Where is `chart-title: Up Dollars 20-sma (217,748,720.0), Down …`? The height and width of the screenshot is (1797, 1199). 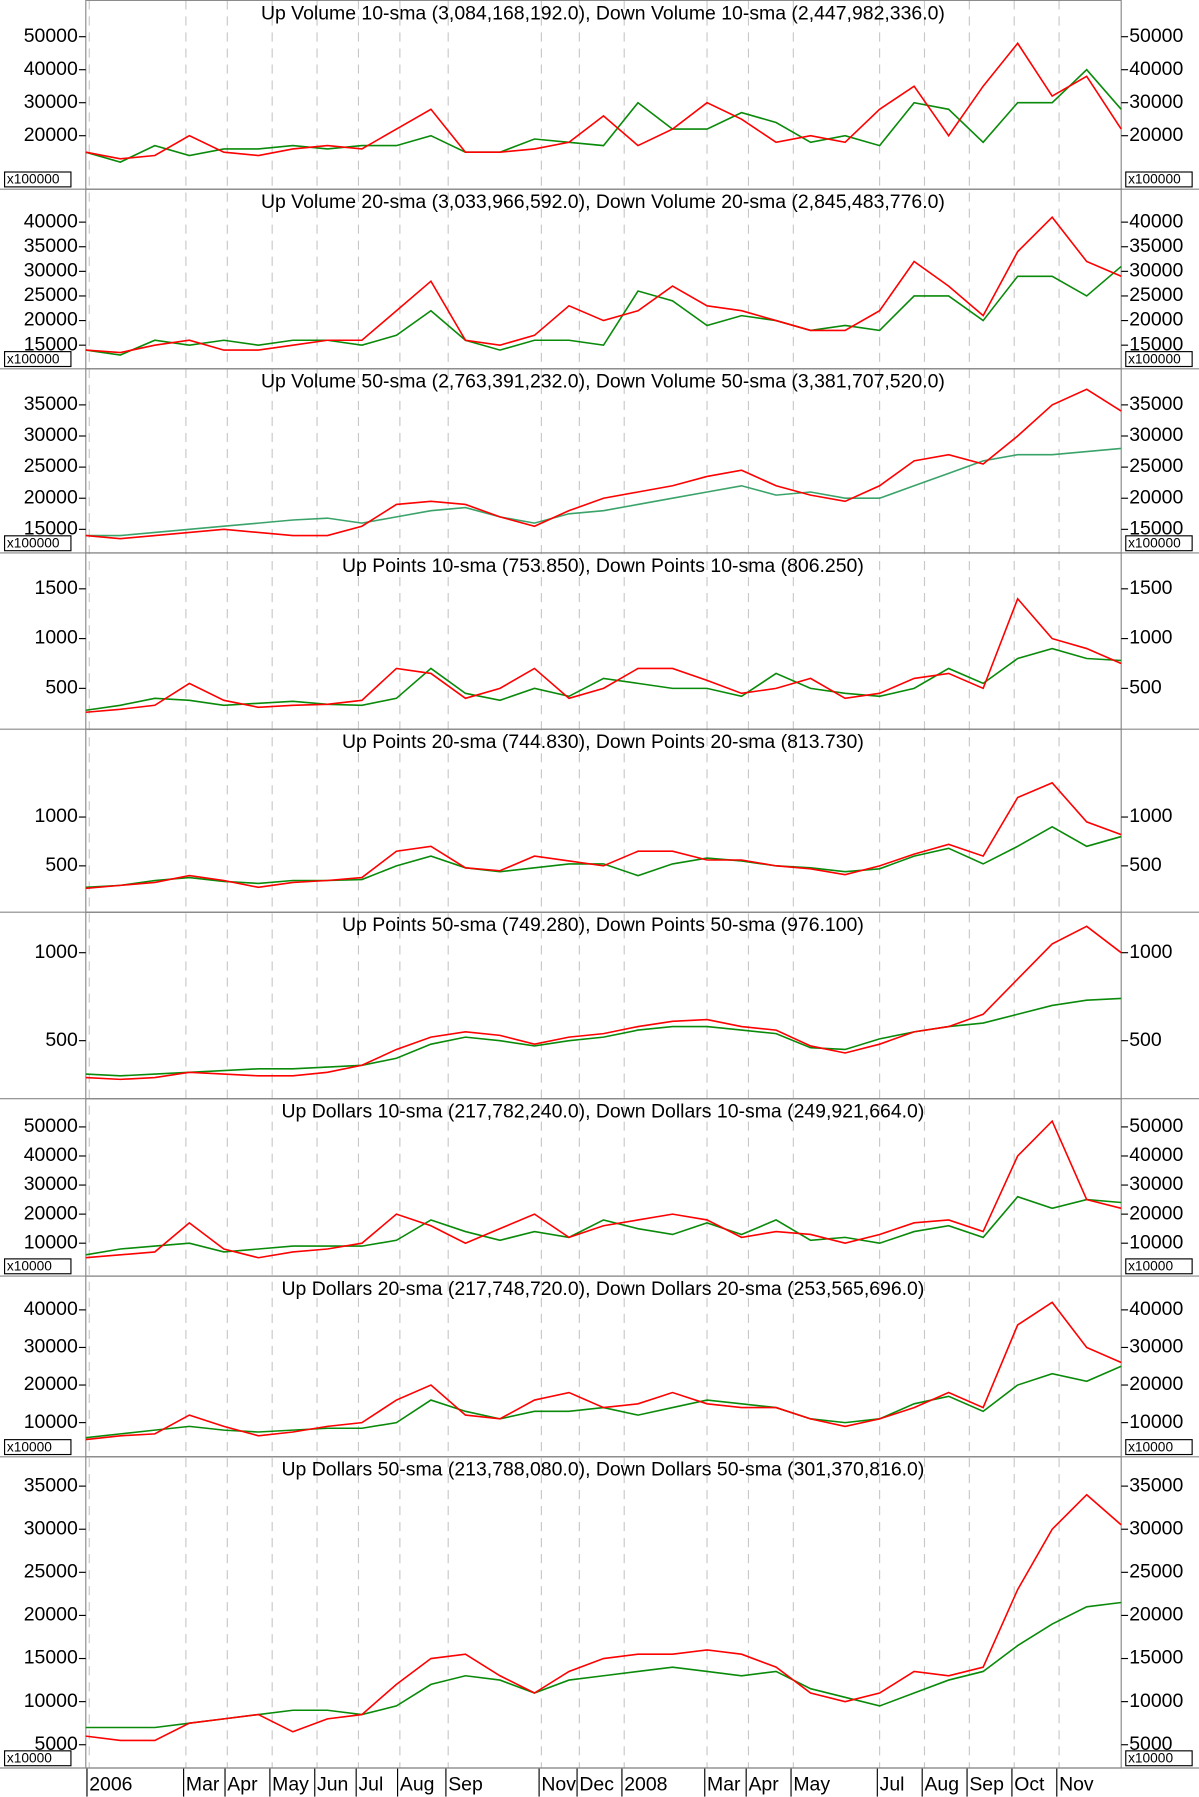
chart-title: Up Dollars 20-sma (217,748,720.0), Down … is located at coordinates (603, 1289).